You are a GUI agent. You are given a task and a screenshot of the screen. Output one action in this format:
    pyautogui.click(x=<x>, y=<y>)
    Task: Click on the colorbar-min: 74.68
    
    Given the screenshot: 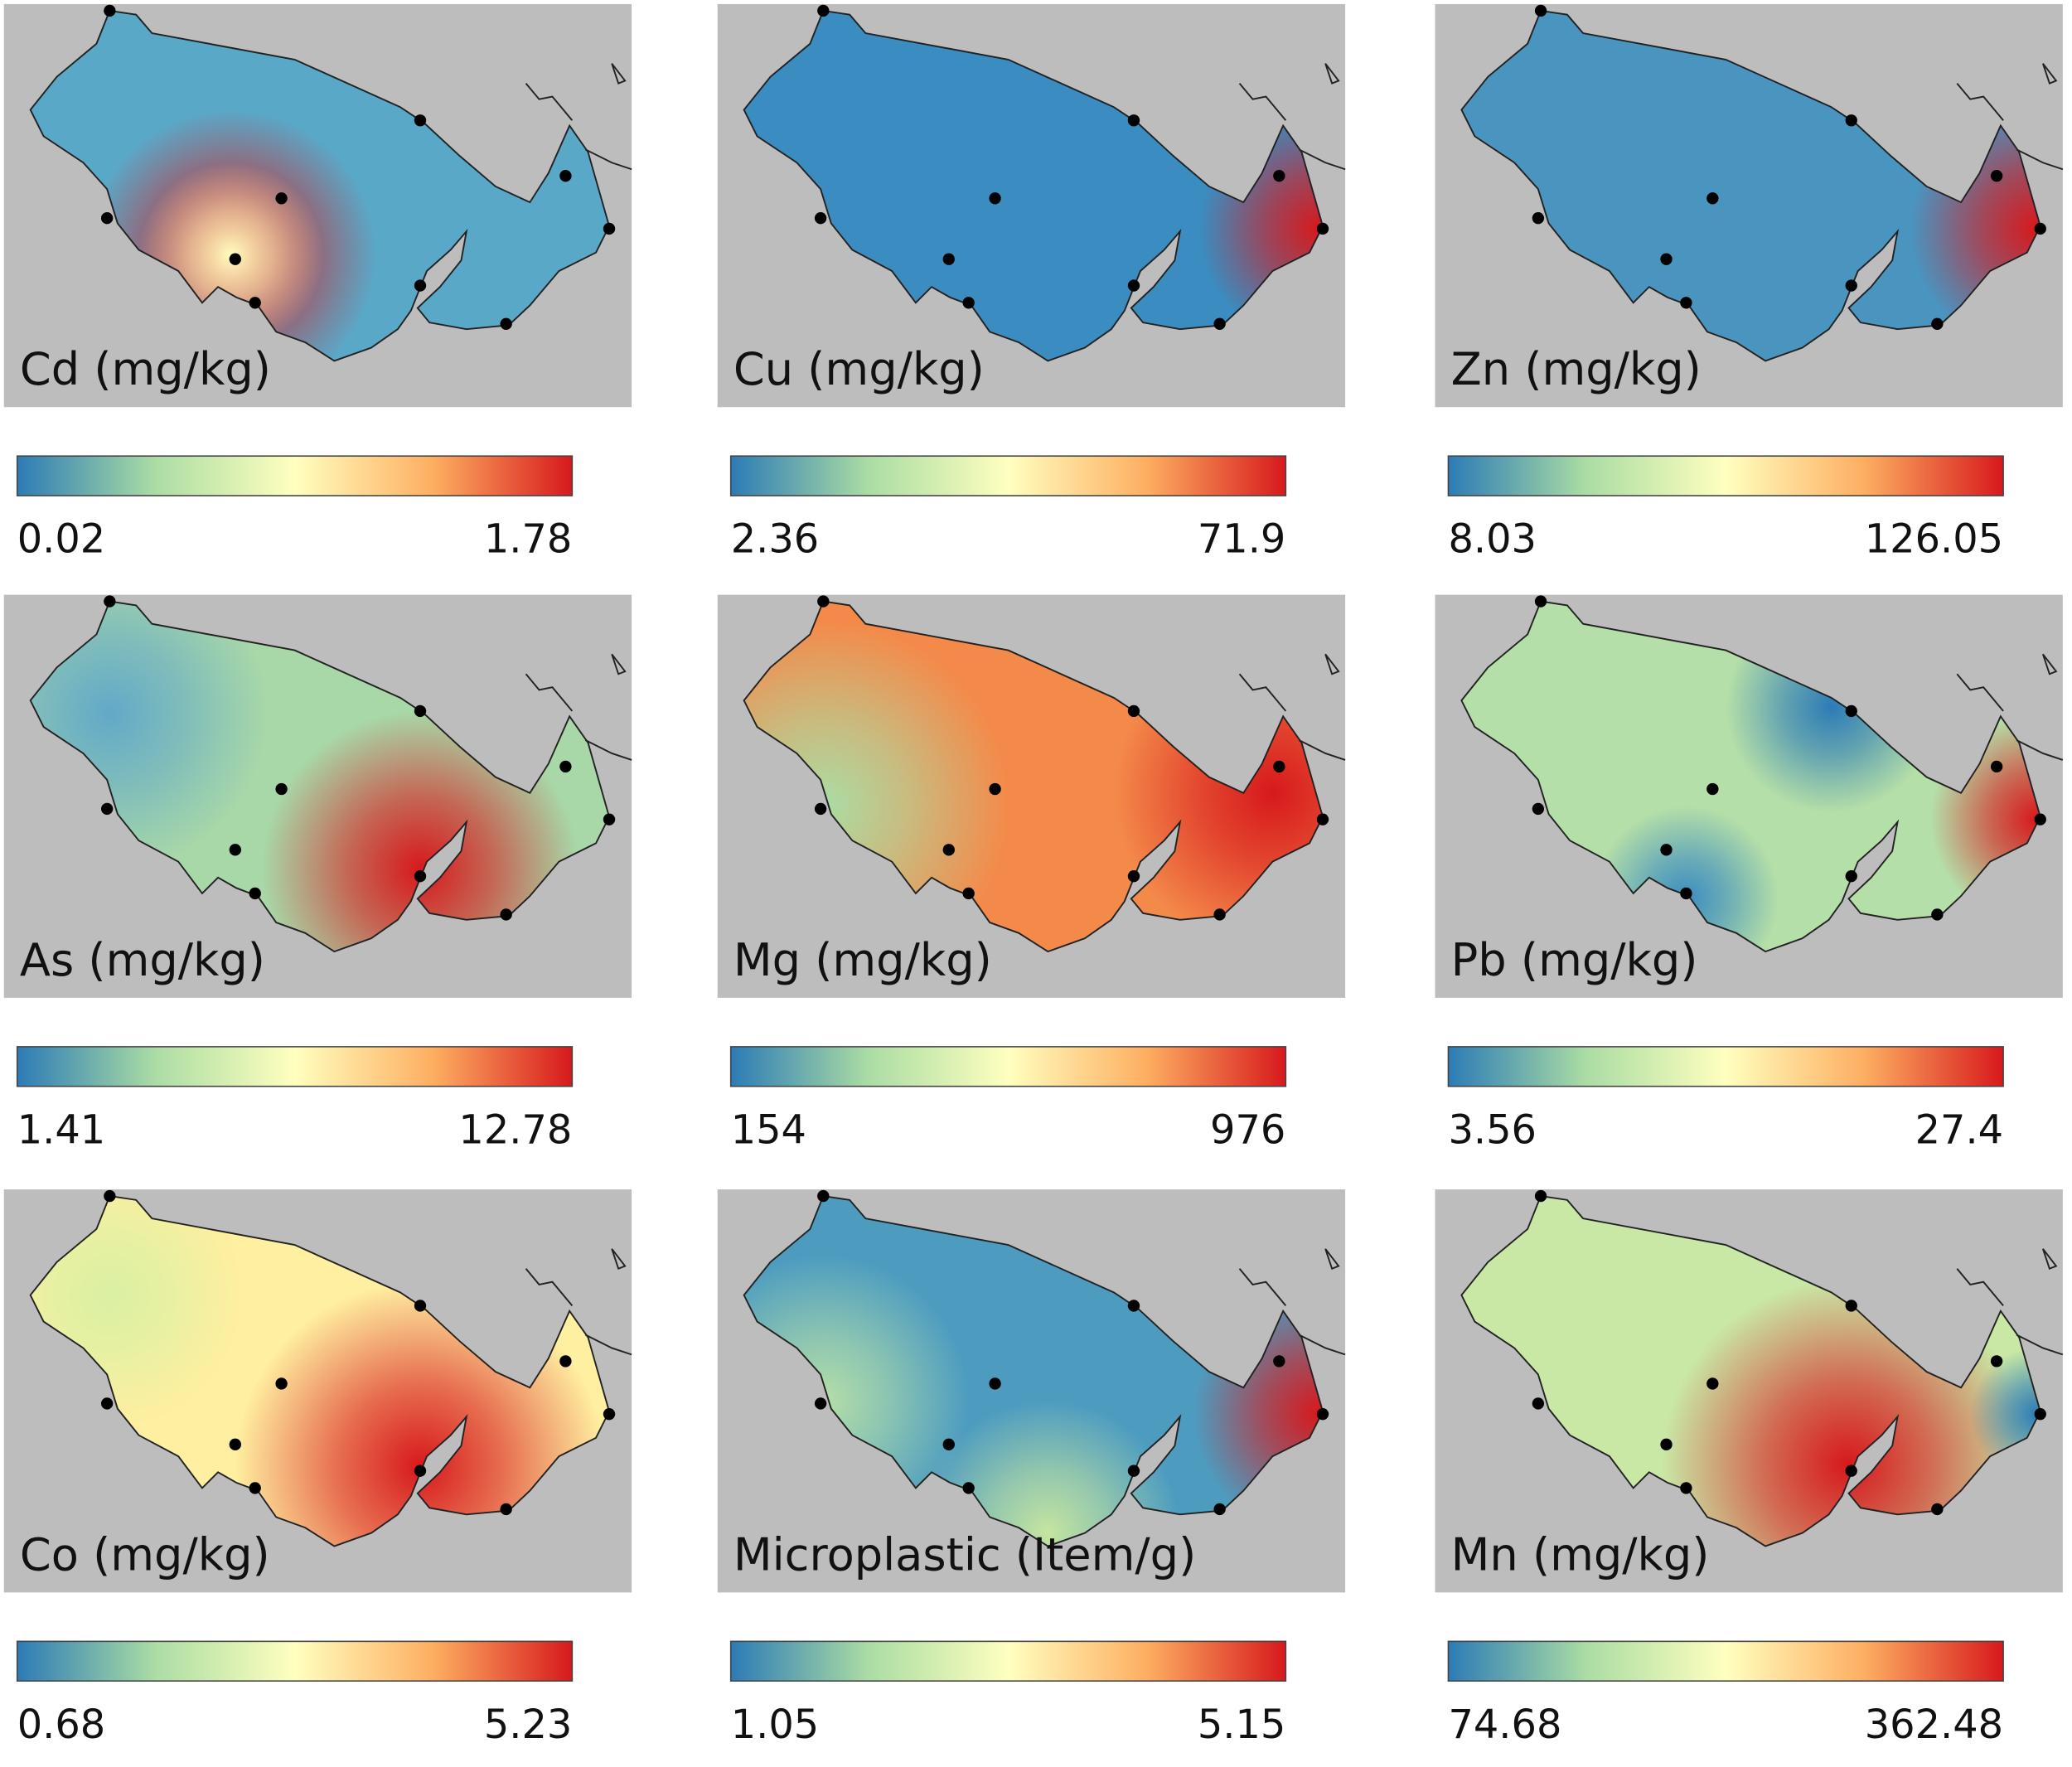 What is the action you would take?
    pyautogui.click(x=1504, y=1725)
    